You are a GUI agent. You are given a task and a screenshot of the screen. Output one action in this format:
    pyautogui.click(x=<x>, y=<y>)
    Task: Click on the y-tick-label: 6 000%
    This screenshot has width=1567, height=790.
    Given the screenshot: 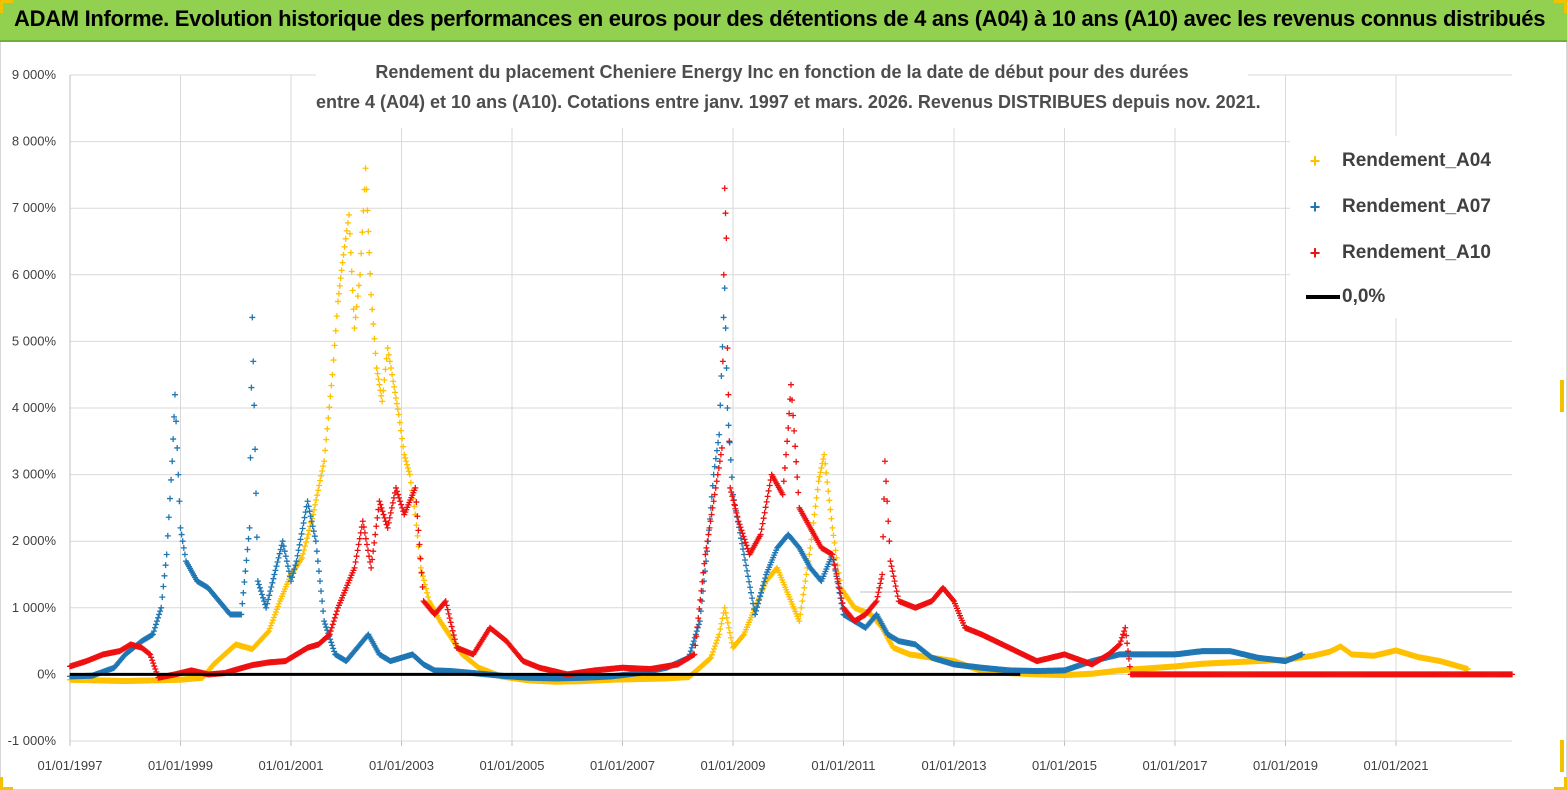 What is the action you would take?
    pyautogui.click(x=34, y=274)
    